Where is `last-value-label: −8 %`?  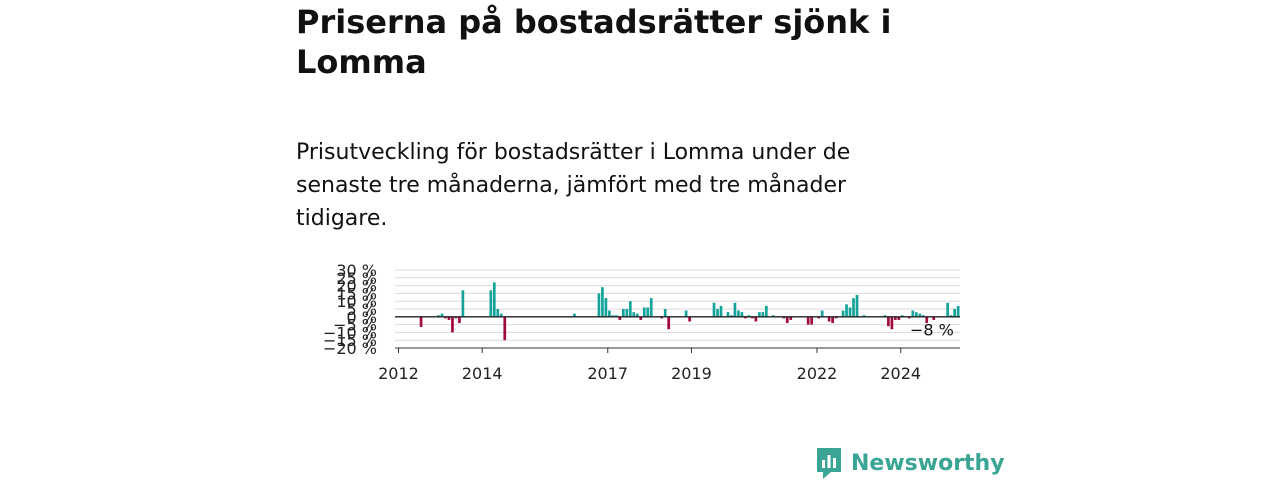
last-value-label: −8 % is located at coordinates (932, 329).